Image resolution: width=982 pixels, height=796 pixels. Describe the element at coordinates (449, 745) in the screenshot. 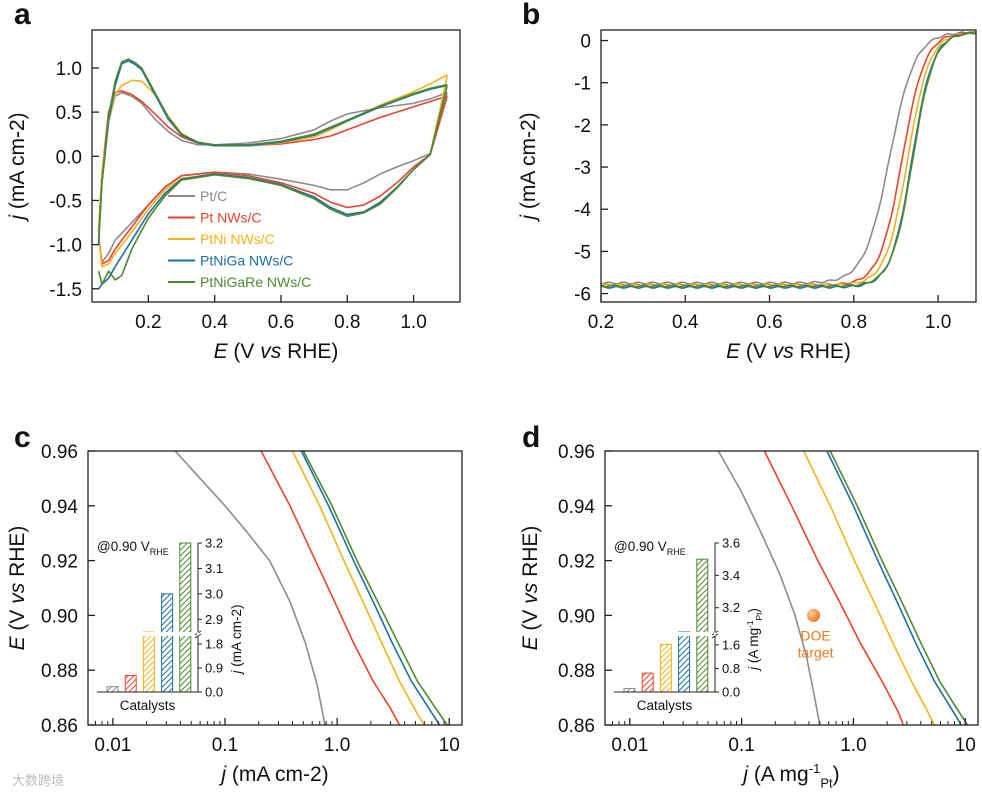

I see `x-tick-label: 10` at that location.